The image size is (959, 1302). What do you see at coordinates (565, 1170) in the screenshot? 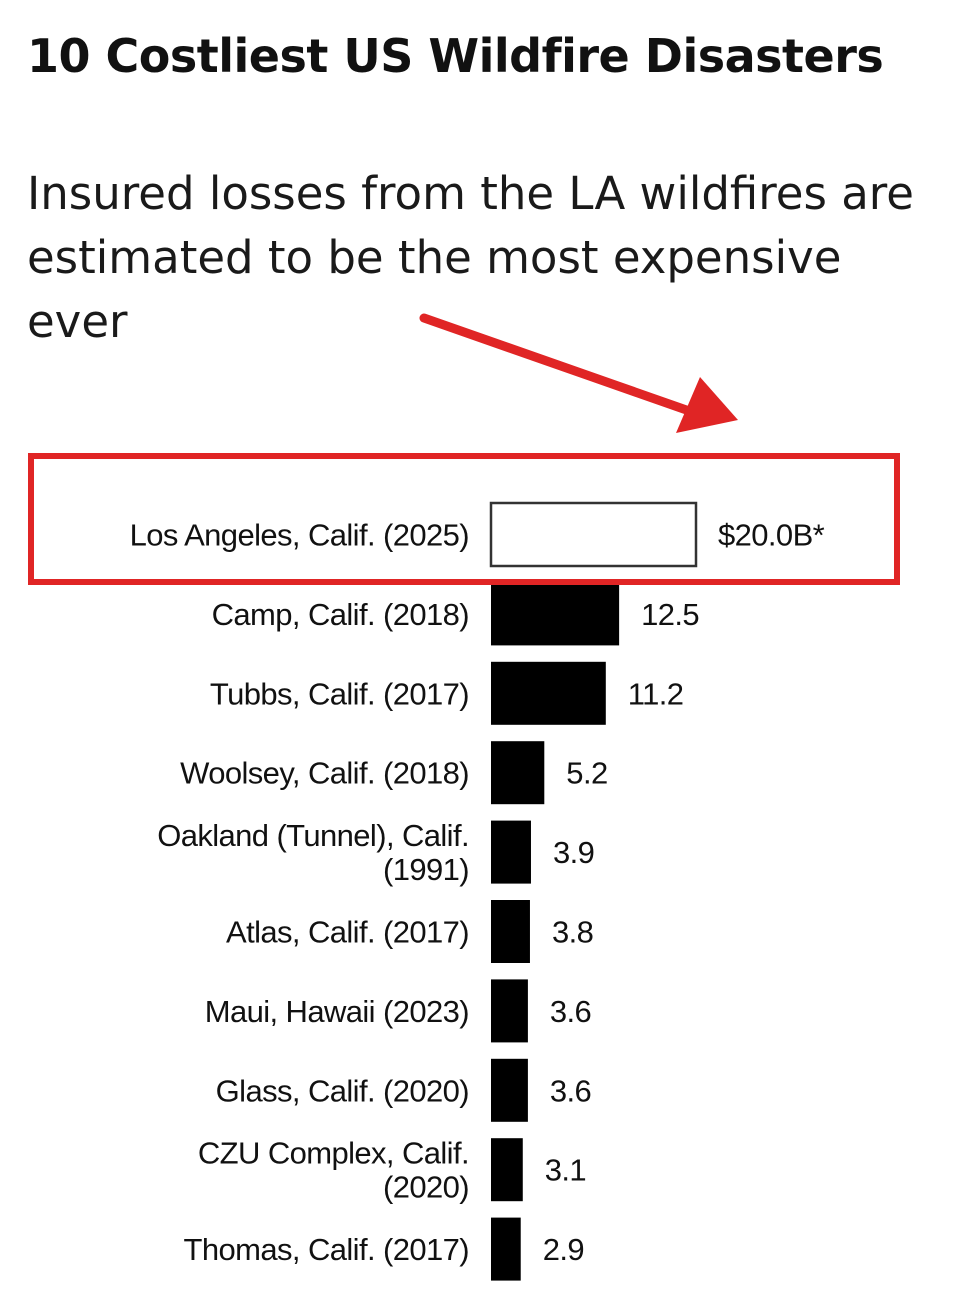
I see `value-label-8: 3.1` at bounding box center [565, 1170].